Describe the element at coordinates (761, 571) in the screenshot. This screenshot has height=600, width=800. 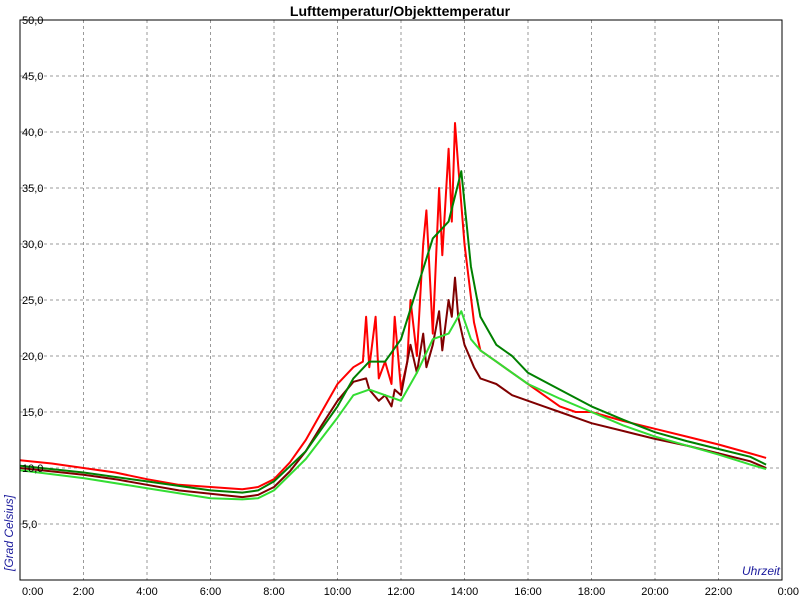
I see `x-axis-label: Uhrzeit` at that location.